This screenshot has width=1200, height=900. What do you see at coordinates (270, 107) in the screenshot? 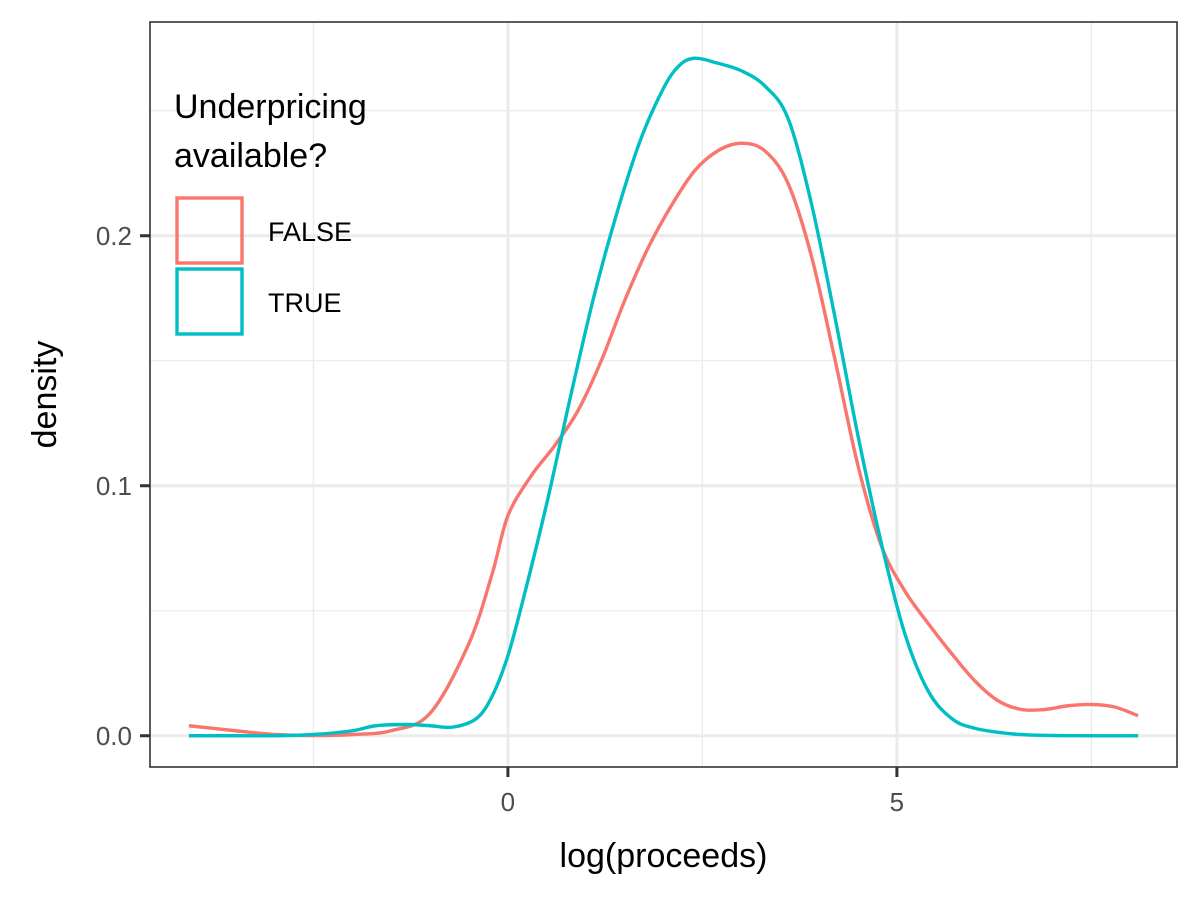
I see `legend-title-line-1: Underpricing` at bounding box center [270, 107].